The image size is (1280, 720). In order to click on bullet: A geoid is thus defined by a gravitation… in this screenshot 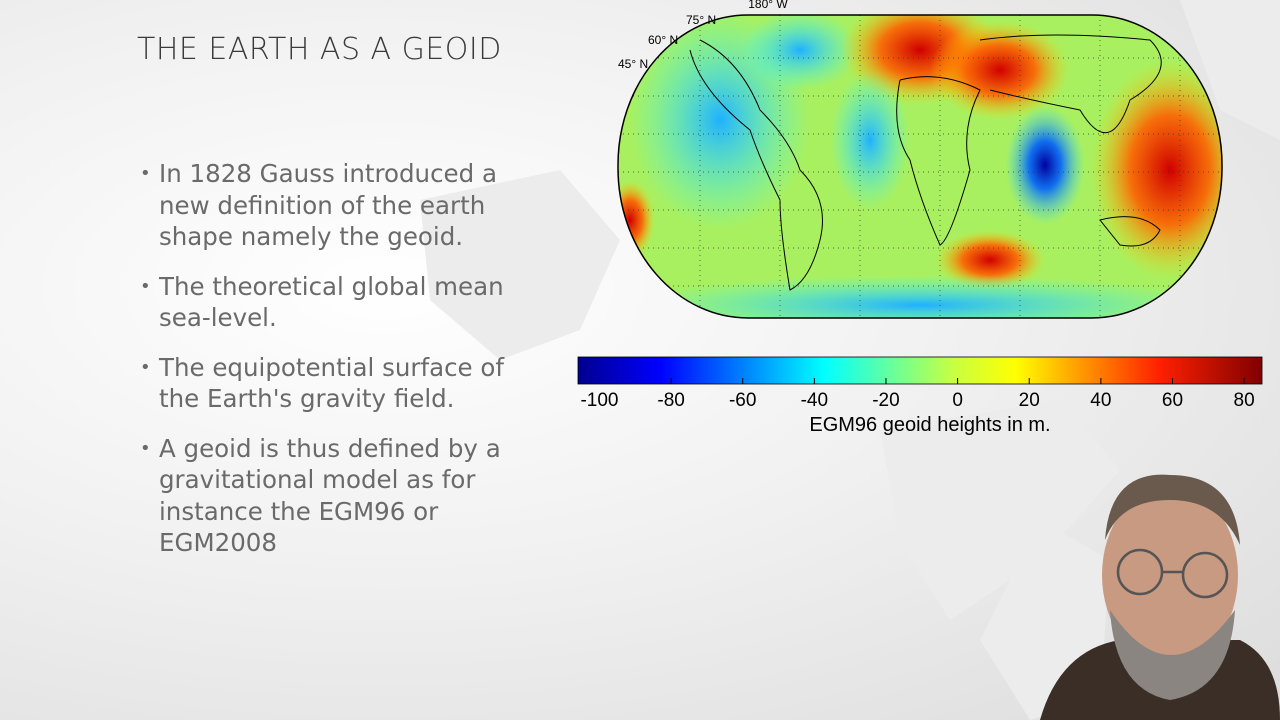, I will do `click(333, 496)`.